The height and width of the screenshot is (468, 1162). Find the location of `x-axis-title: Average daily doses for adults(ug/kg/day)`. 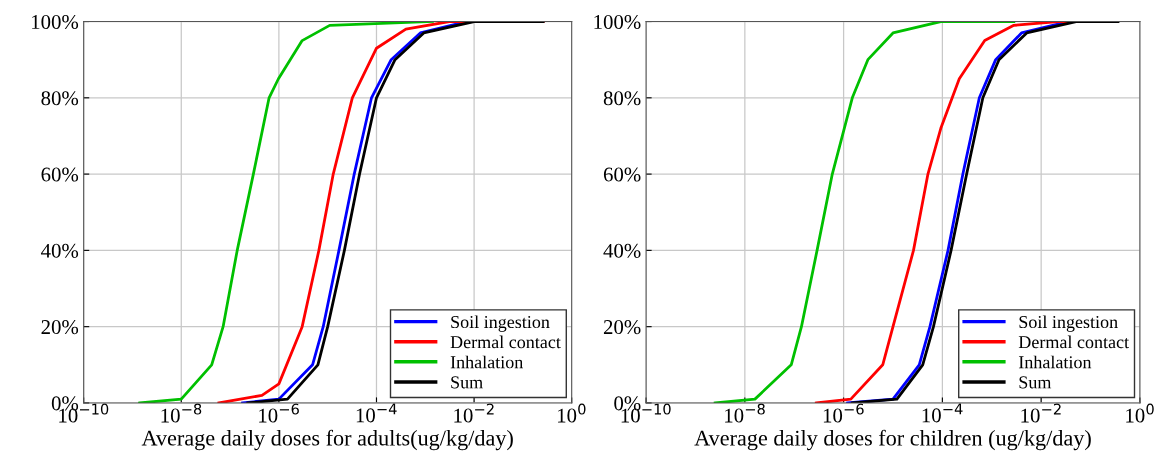

x-axis-title: Average daily doses for adults(ug/kg/day) is located at coordinates (327, 440).